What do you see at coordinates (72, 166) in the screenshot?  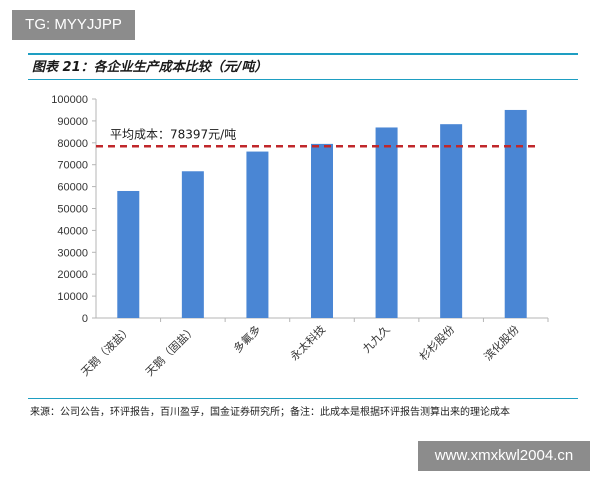 I see `y-tick-label: 70000` at bounding box center [72, 166].